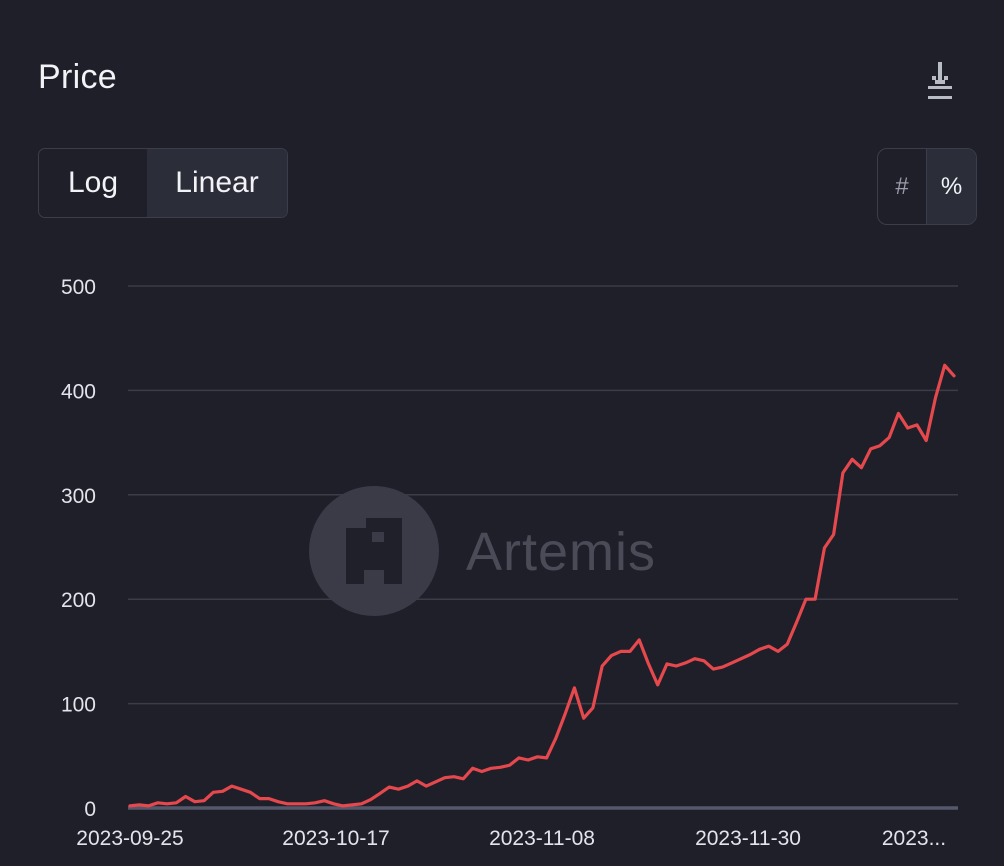 The image size is (1004, 866). I want to click on watermark: Artemis, so click(482, 551).